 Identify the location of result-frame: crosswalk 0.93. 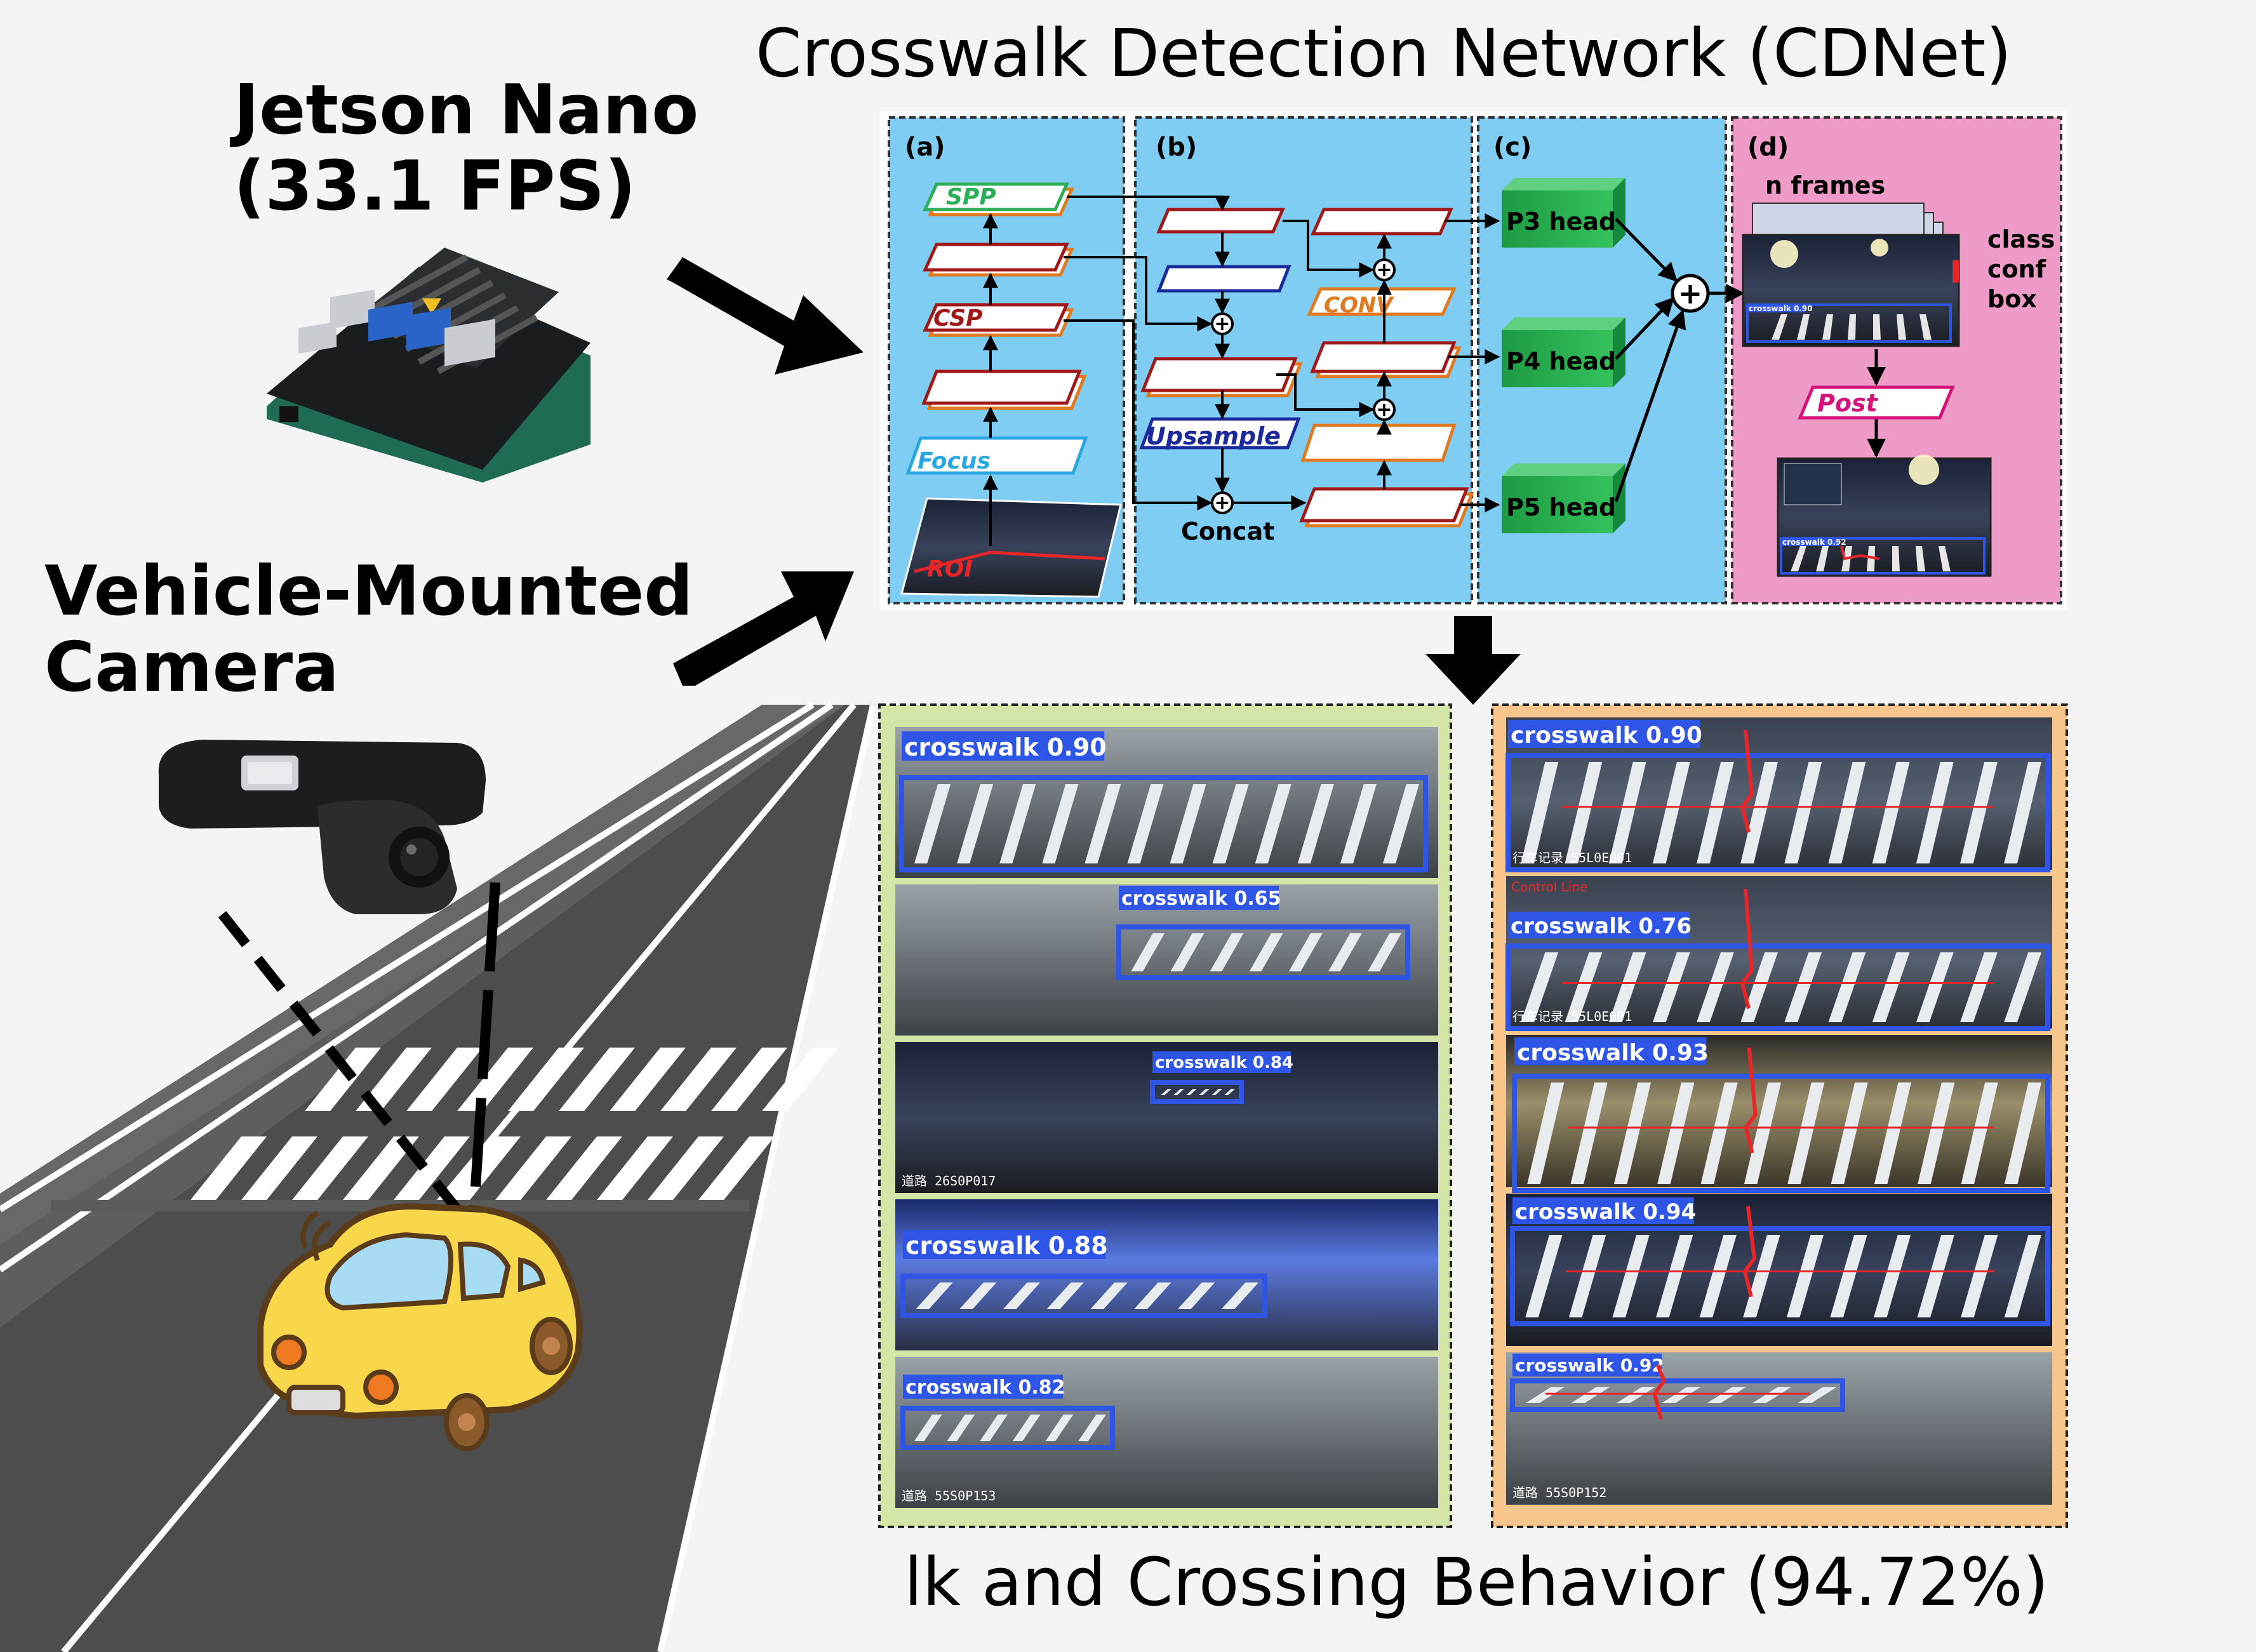
(1779, 1114).